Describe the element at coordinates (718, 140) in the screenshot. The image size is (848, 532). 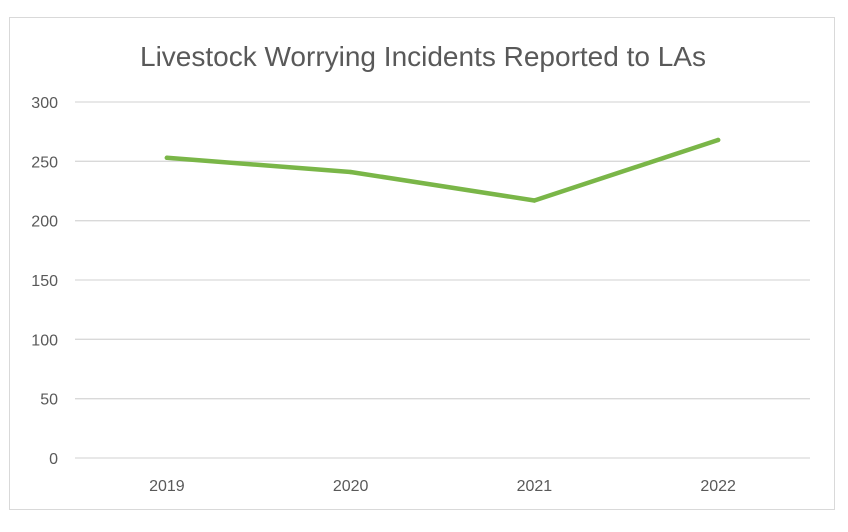
I see `data-point-2022` at that location.